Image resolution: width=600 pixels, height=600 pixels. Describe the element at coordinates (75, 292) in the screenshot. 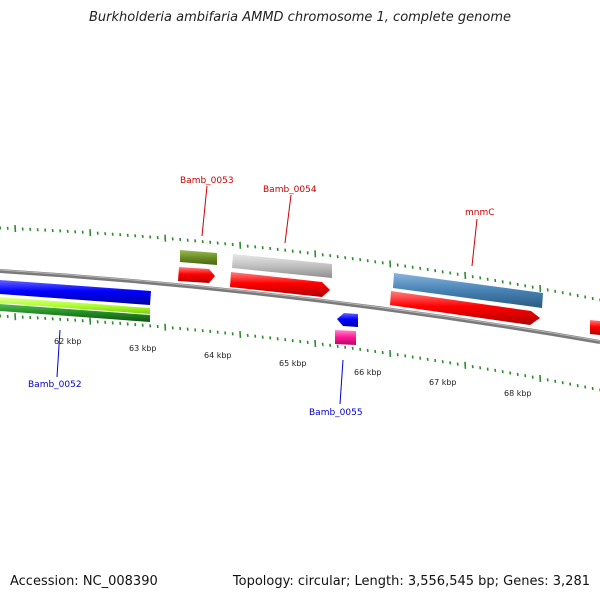

I see `bamb-0052-blue-block` at that location.